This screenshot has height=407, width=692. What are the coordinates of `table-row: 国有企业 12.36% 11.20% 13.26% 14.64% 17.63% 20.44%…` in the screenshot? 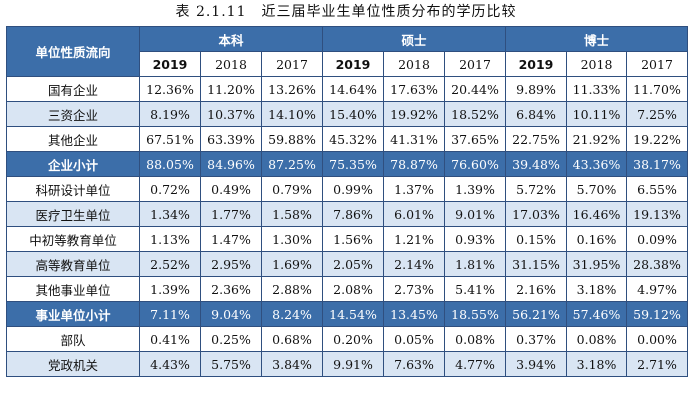 It's located at (347, 89).